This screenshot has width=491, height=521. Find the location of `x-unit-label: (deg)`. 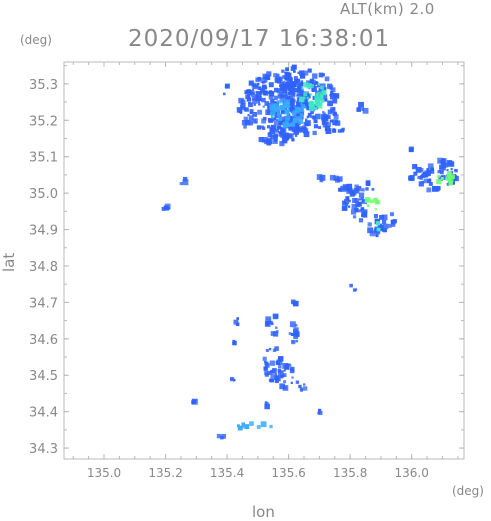

x-unit-label: (deg) is located at coordinates (468, 491).